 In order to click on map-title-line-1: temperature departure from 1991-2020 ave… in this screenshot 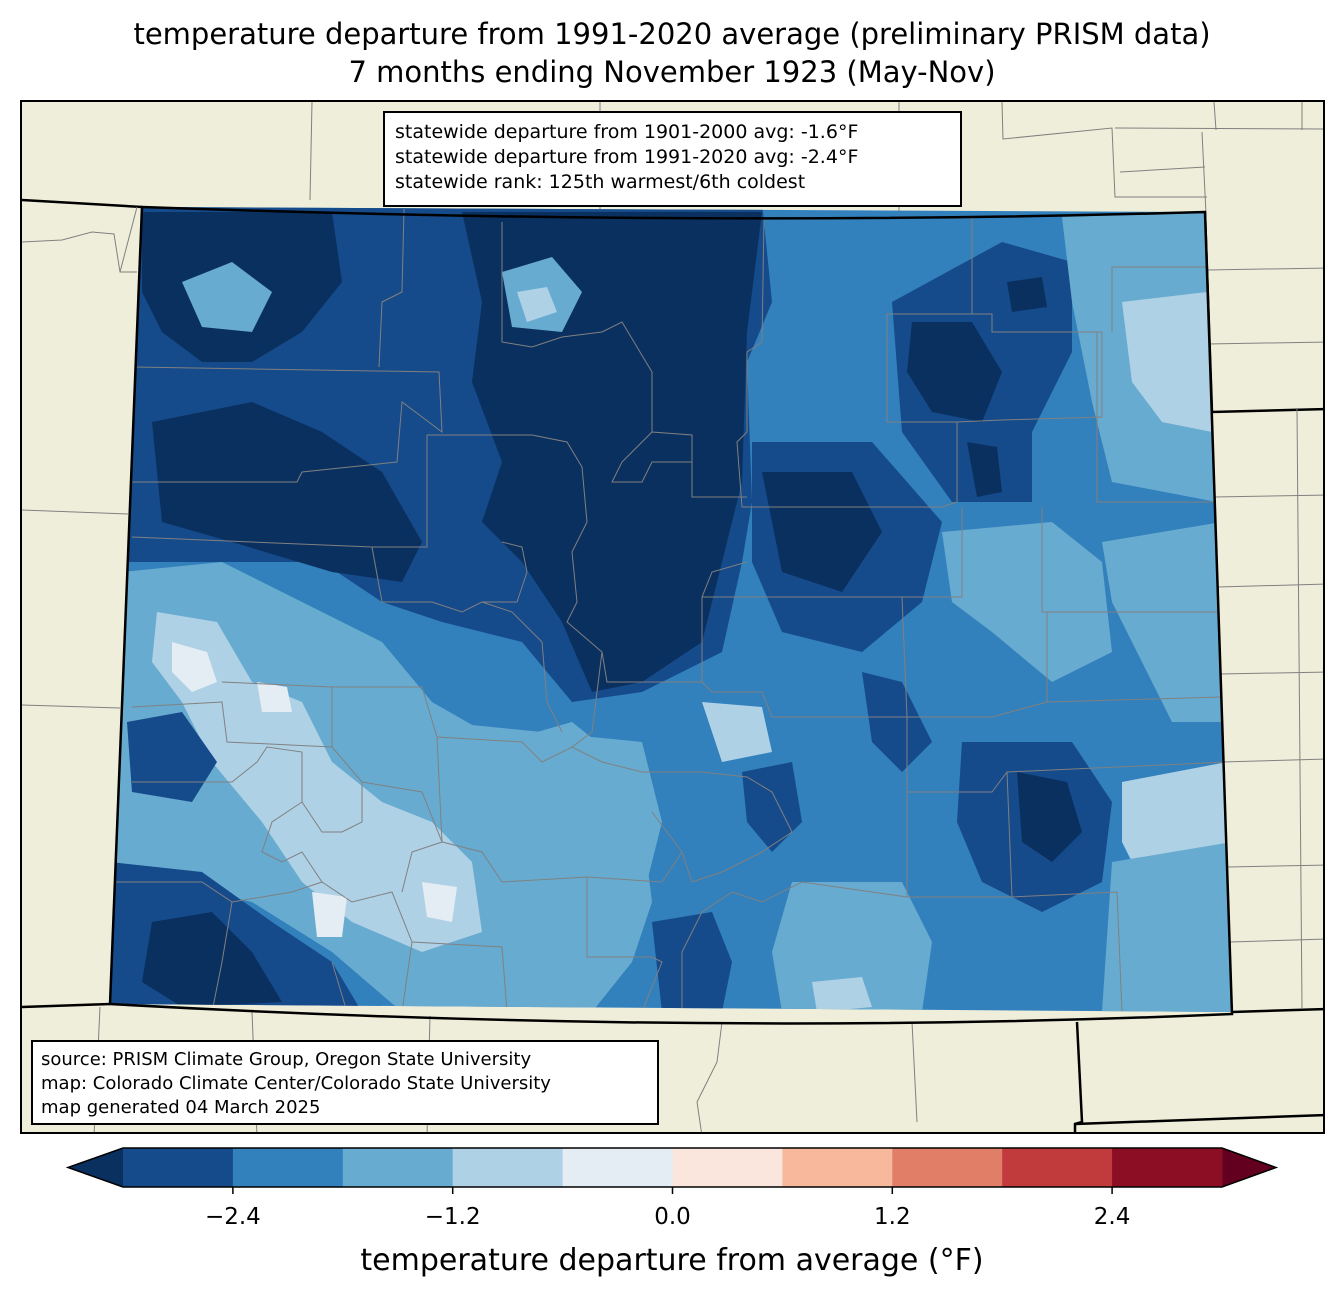, I will do `click(672, 34)`.